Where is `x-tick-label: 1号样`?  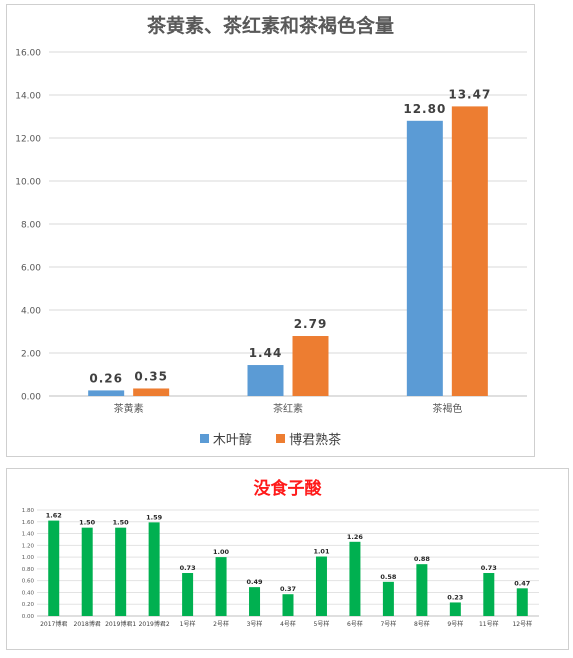 x-tick-label: 1号样 is located at coordinates (188, 624).